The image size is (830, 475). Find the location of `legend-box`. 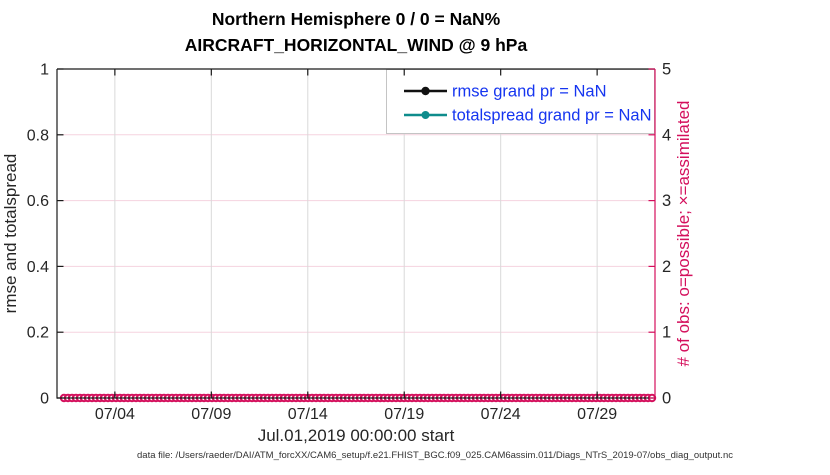

legend-box is located at coordinates (520, 101).